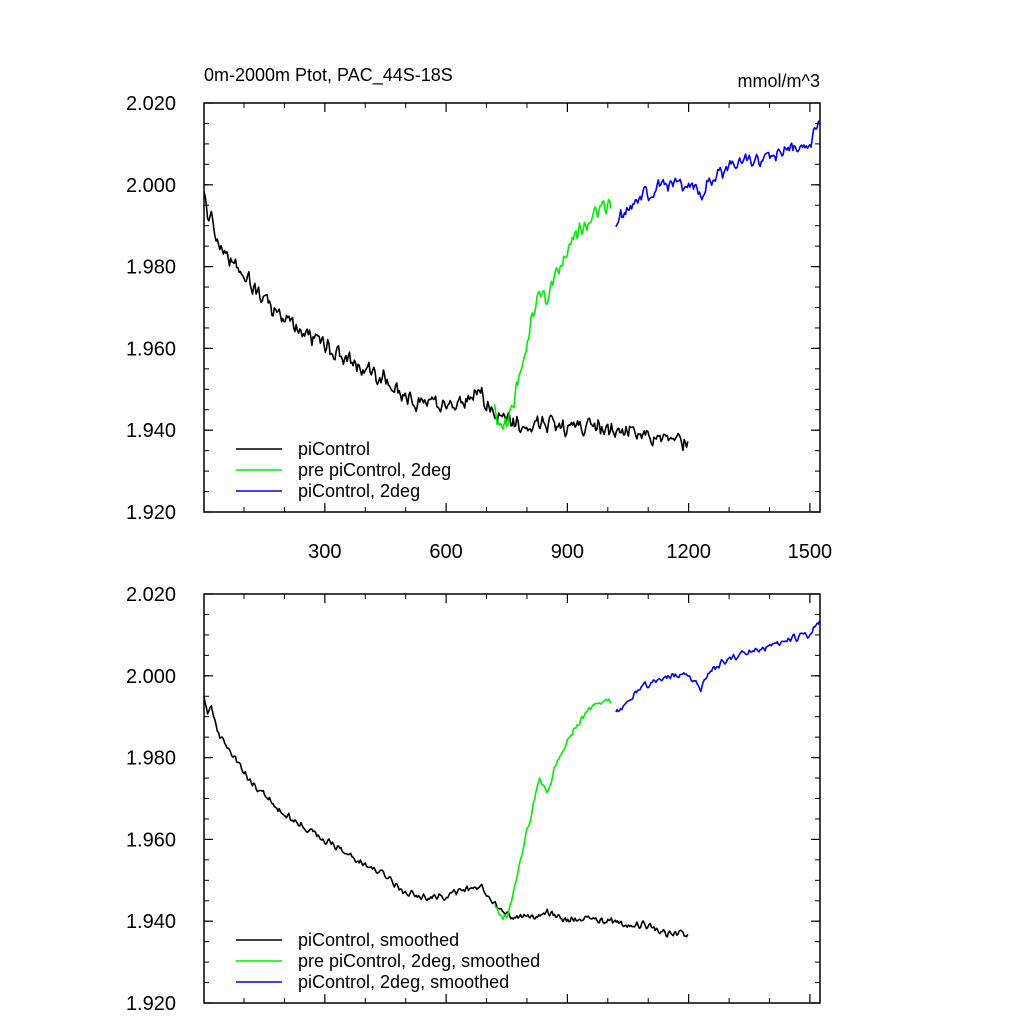 Image resolution: width=1024 pixels, height=1024 pixels. I want to click on legend-label: piControl, 2deg, so click(359, 491).